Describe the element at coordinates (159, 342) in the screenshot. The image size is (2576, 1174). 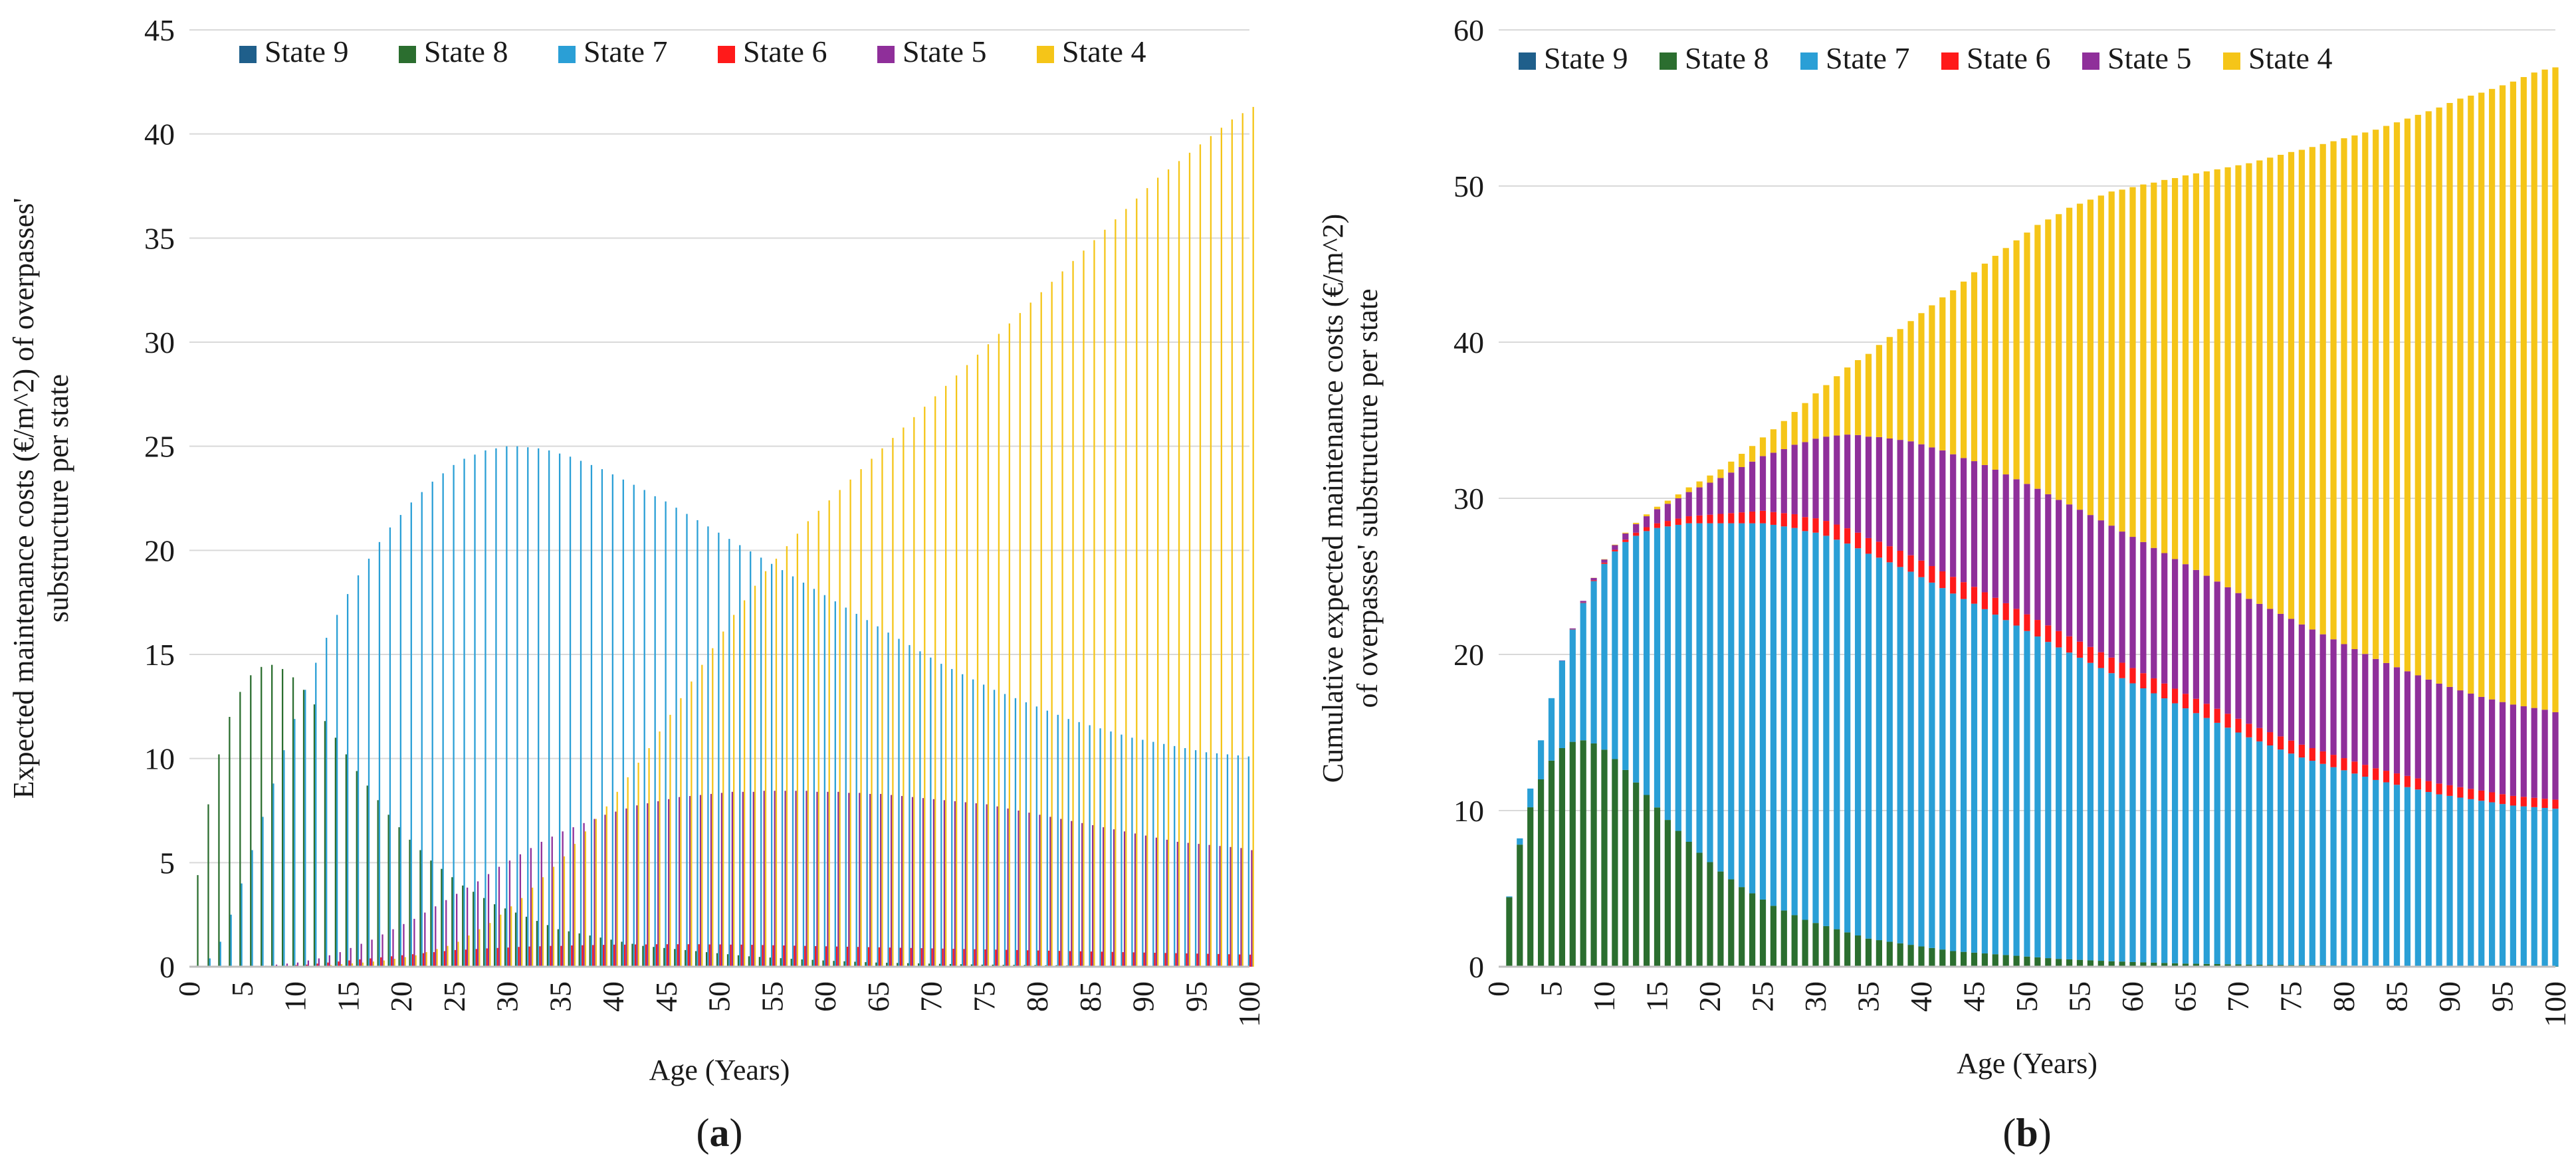
I see `y-tick-label-a-30: 30` at that location.